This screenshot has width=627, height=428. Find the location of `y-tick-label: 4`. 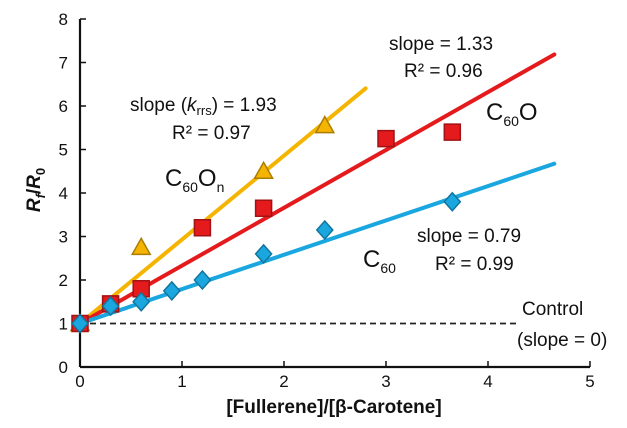

y-tick-label: 4 is located at coordinates (63, 193).